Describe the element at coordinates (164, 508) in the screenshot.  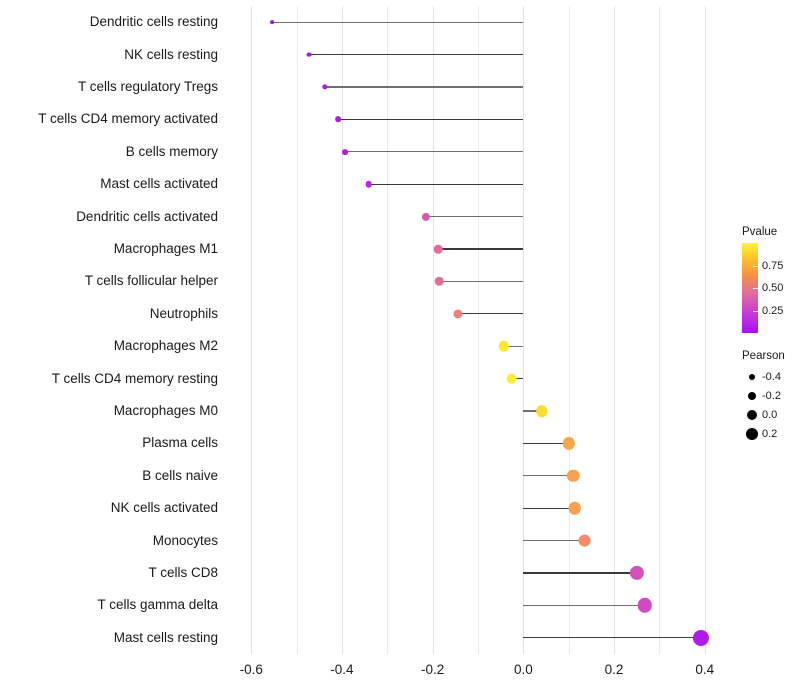
I see `y-axis-tick-label: NK cells activated` at that location.